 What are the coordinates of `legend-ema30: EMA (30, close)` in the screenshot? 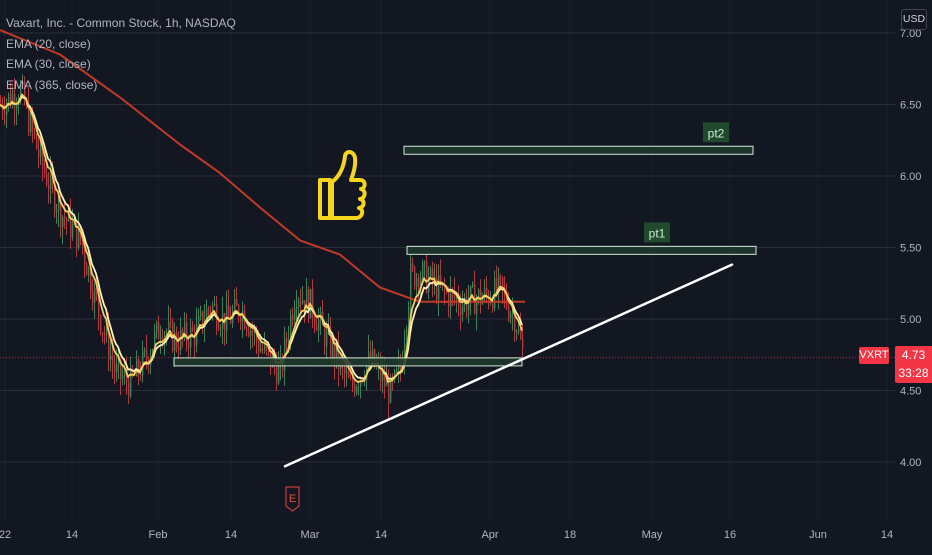 It's located at (48, 64).